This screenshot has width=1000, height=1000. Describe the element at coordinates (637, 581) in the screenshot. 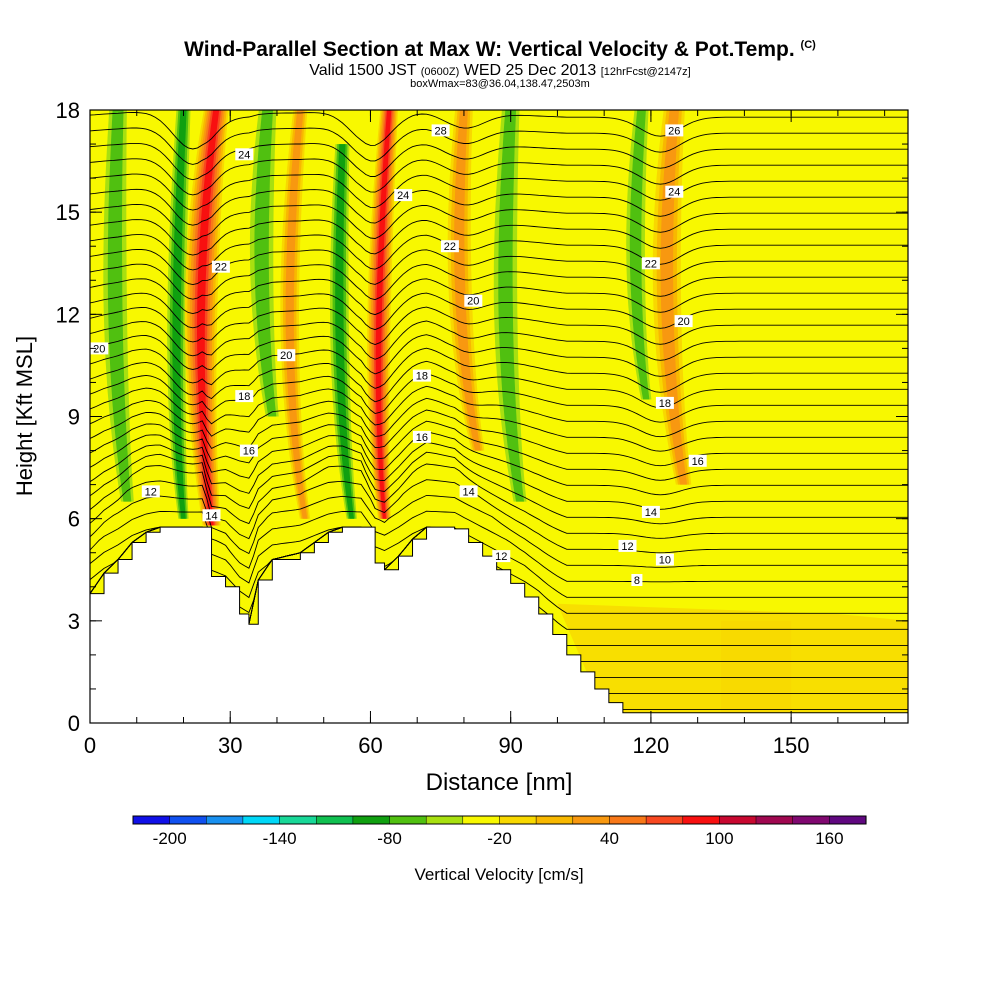

I see `isentrope-label: 8` at that location.